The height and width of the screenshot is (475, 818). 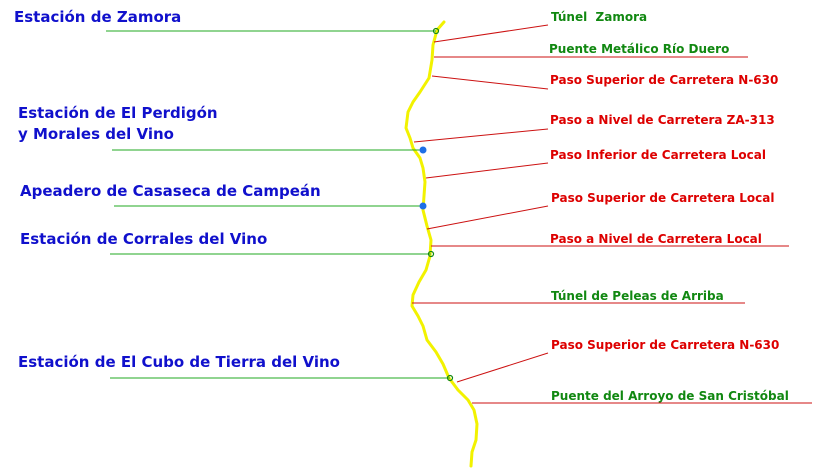 I want to click on bridge-label: Puente Metálico Río Duero, so click(x=639, y=49).